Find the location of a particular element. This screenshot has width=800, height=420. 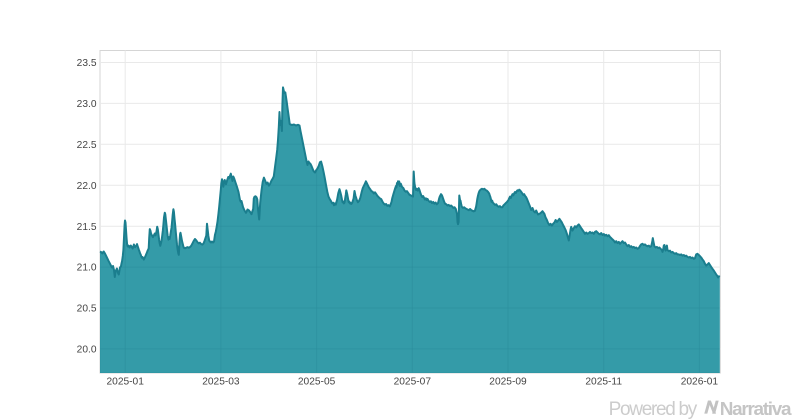

svg-text: Powered by is located at coordinates (653, 409).